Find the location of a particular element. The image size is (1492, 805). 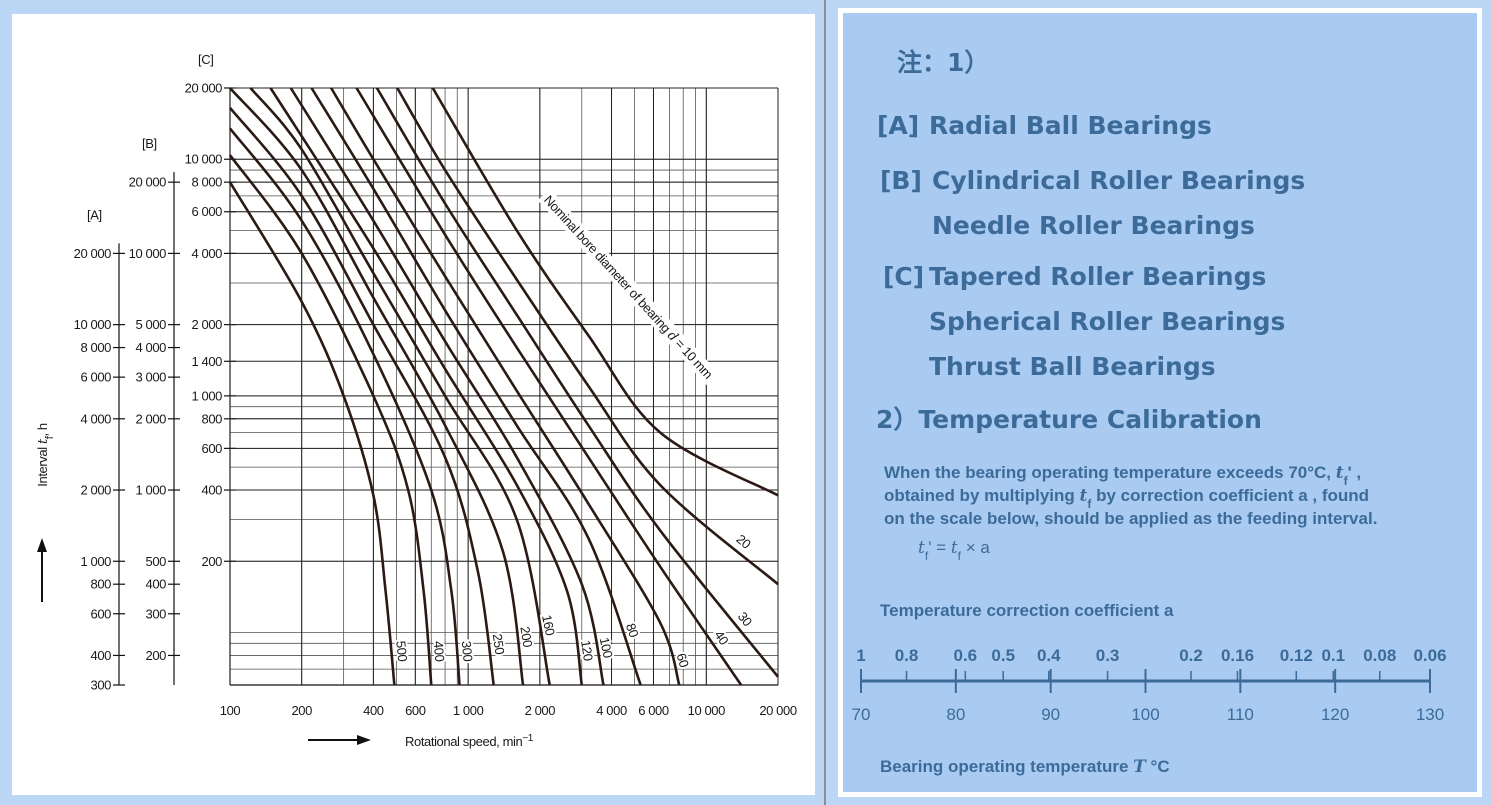

y-tick-label: 8 000 is located at coordinates (206, 182).